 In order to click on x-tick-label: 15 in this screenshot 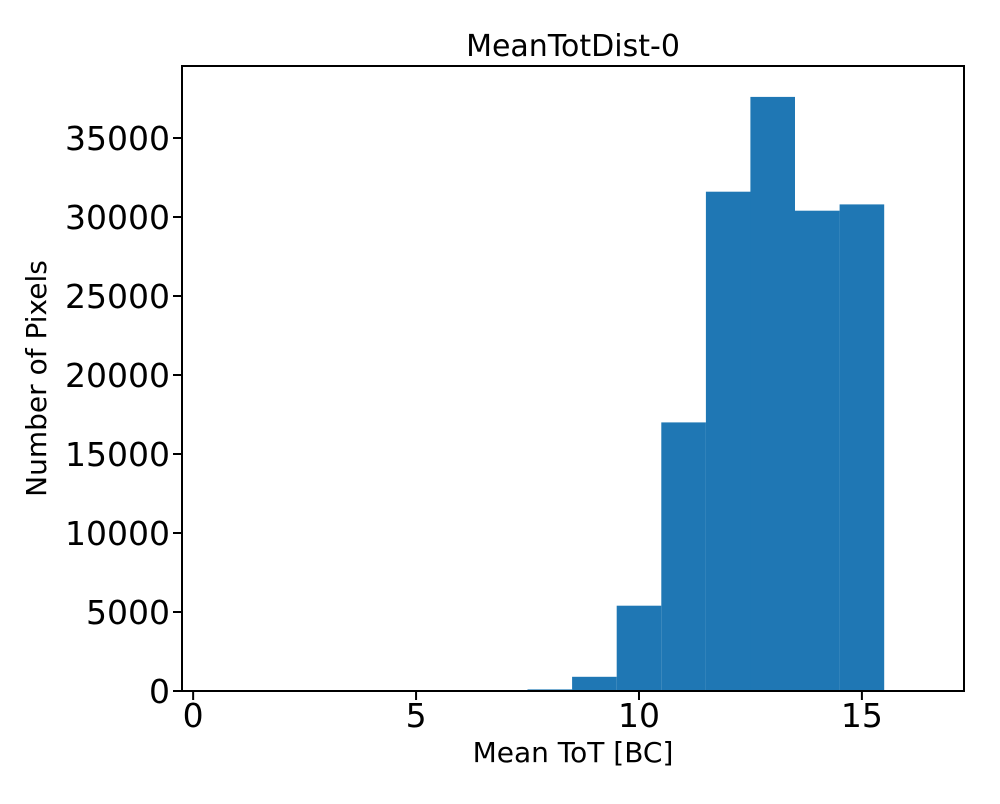, I will do `click(862, 715)`.